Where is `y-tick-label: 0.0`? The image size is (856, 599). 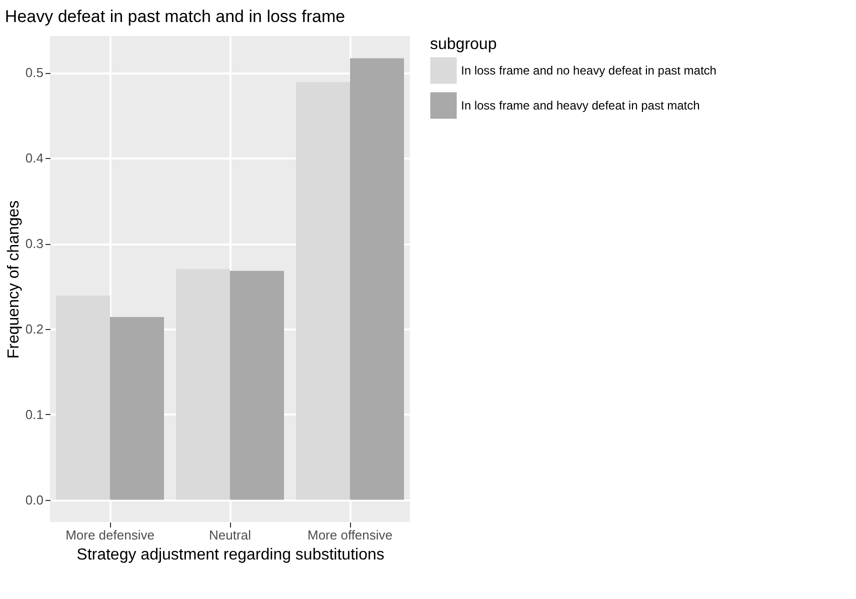
y-tick-label: 0.0 is located at coordinates (34, 500).